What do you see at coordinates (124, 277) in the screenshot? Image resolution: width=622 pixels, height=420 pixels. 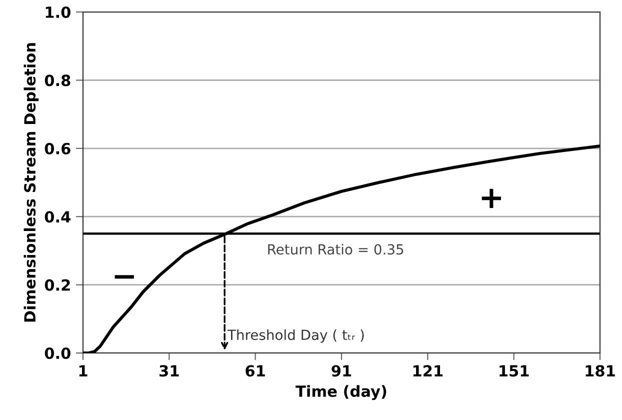 I see `annotation: −` at bounding box center [124, 277].